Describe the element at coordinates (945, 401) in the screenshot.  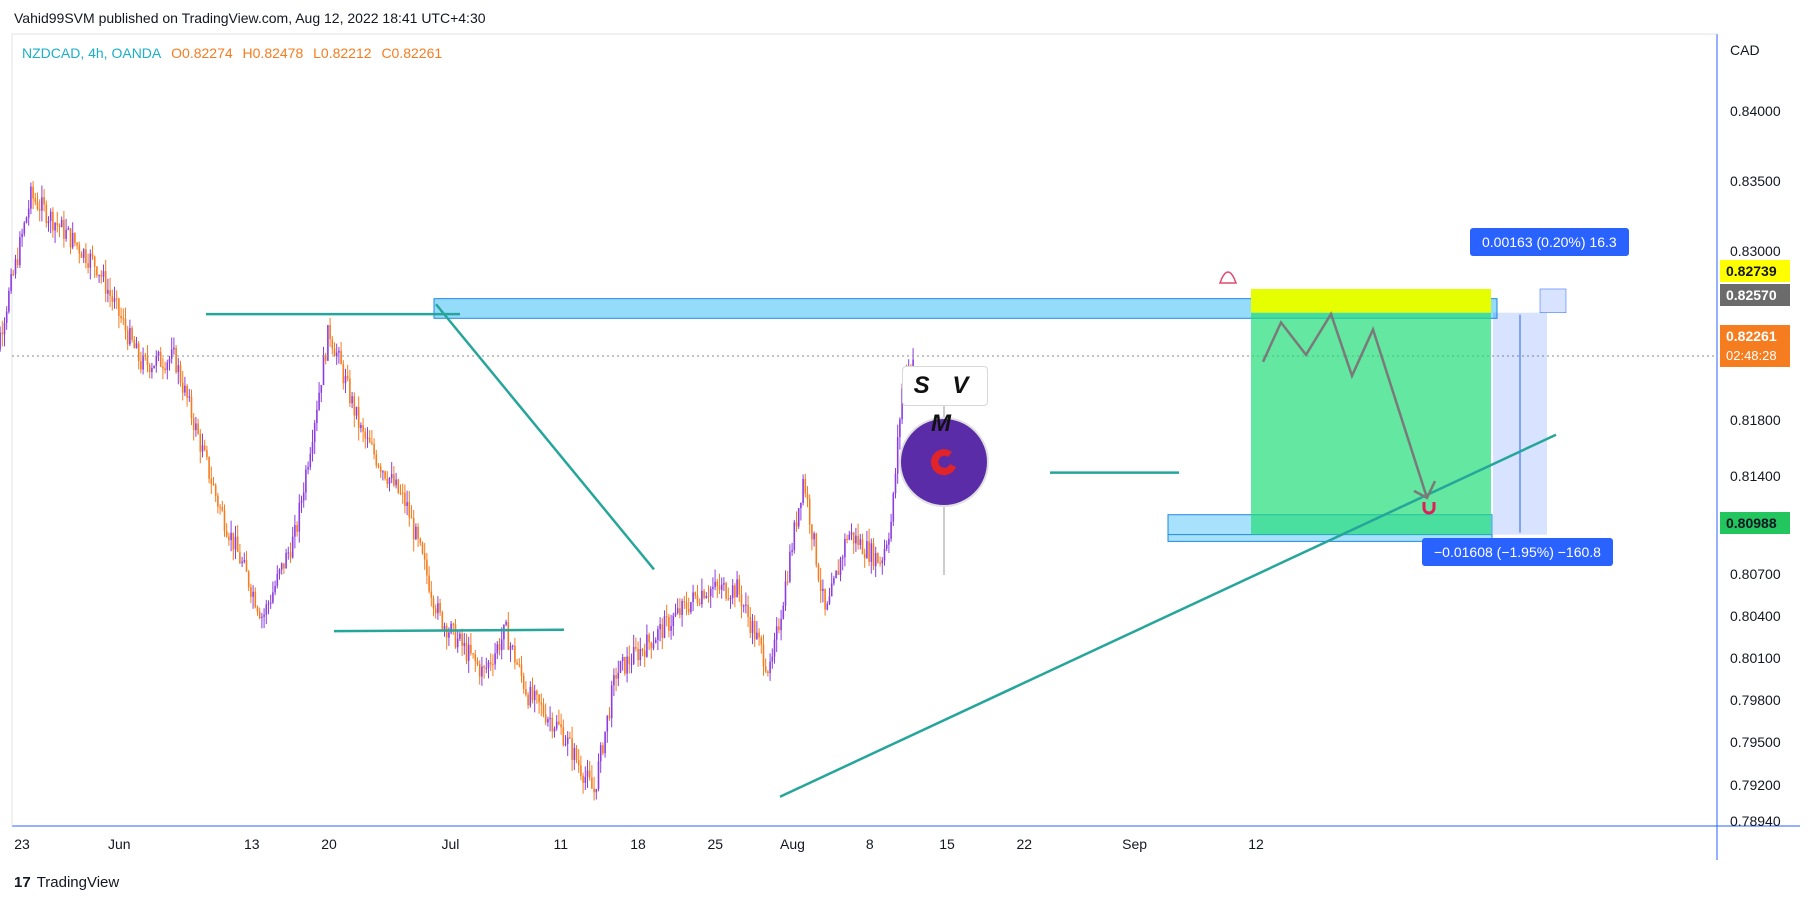
I see `svm-annotation: S V M` at that location.